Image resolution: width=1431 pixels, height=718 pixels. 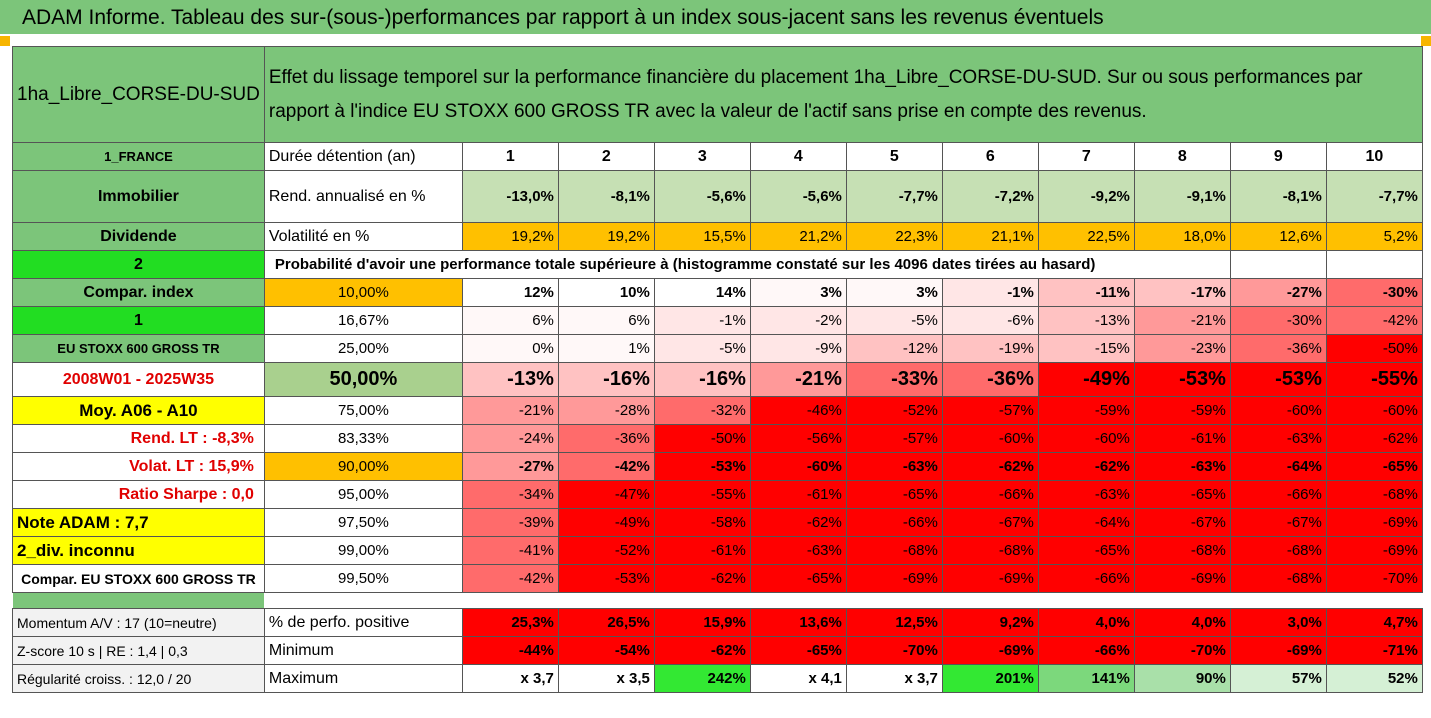 I want to click on percentile-label: 97,50%, so click(x=363, y=522).